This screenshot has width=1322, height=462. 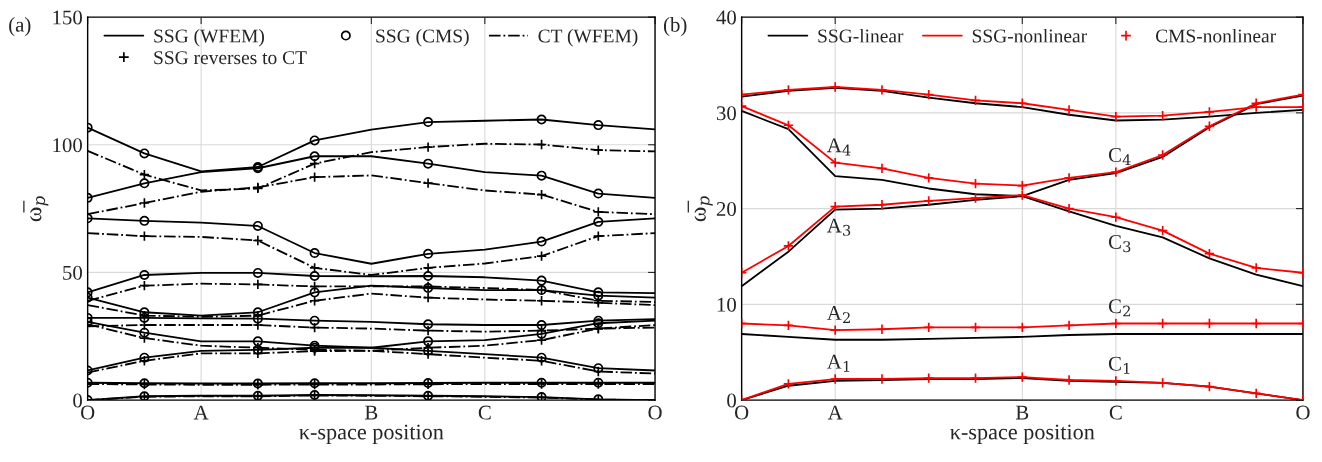 I want to click on annotation: A$_{2}$, so click(x=838, y=314).